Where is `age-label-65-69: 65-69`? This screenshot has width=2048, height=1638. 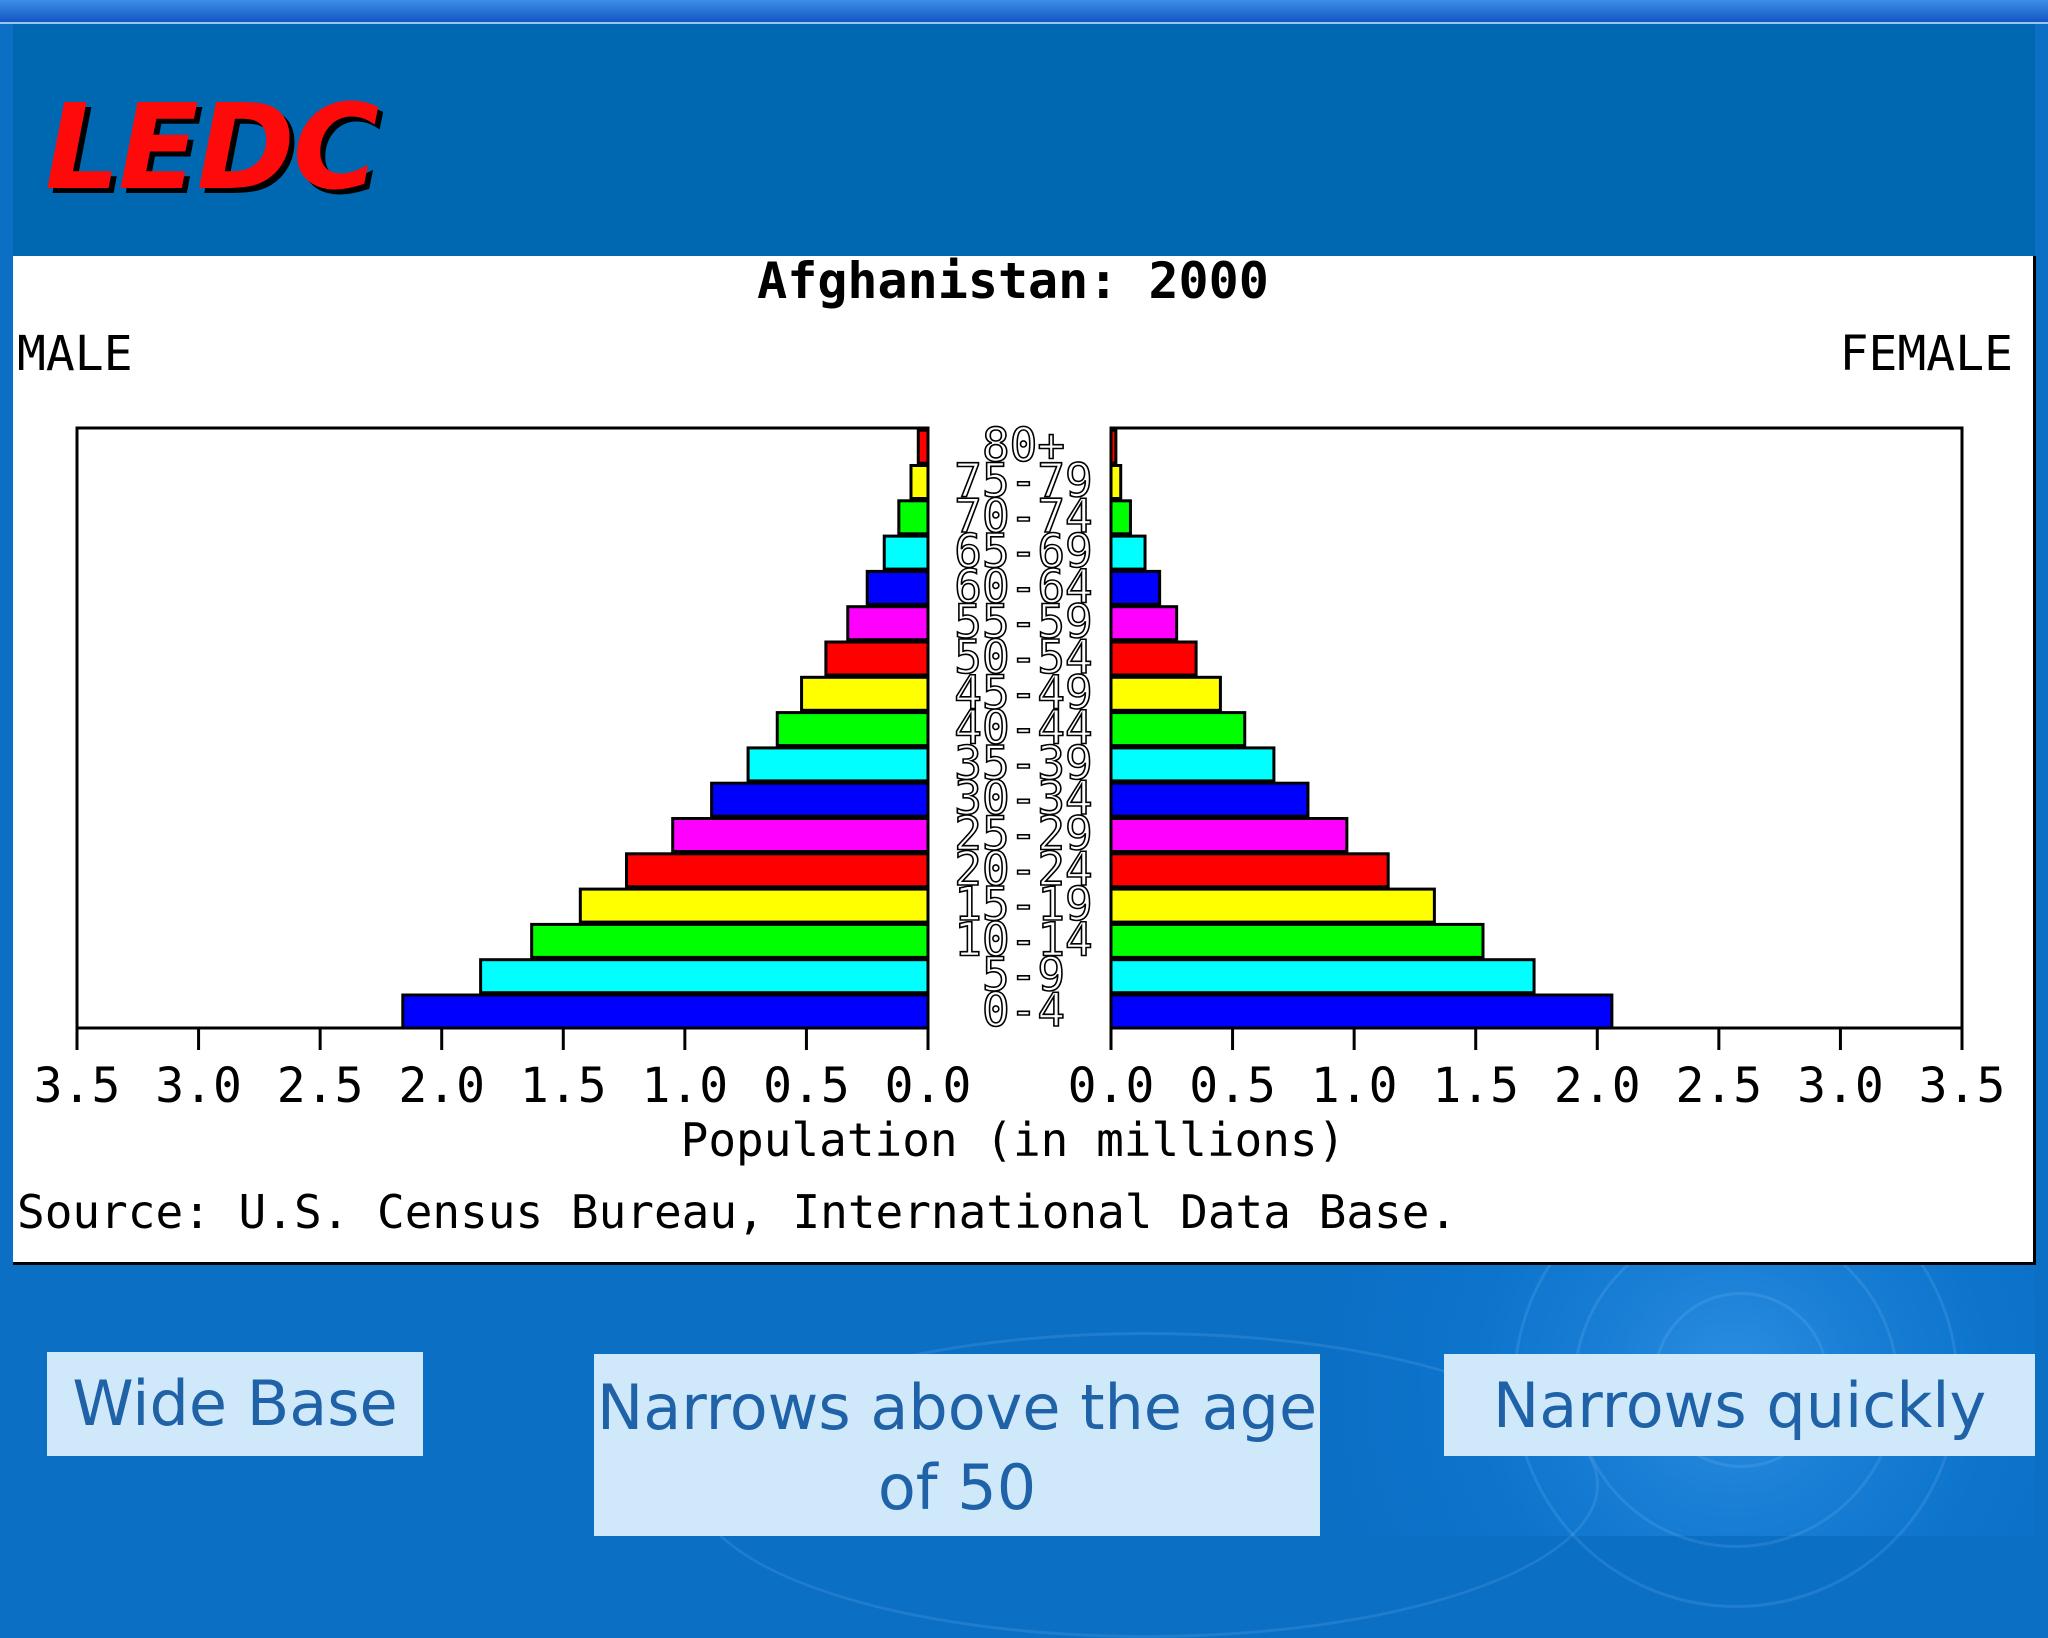
age-label-65-69: 65-69 is located at coordinates (1023, 551).